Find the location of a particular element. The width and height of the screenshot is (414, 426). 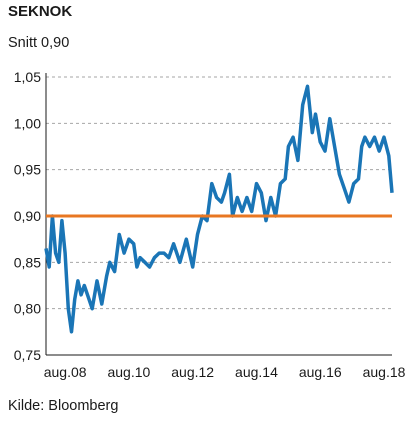

y-tick-label: 1,00 is located at coordinates (27, 123).